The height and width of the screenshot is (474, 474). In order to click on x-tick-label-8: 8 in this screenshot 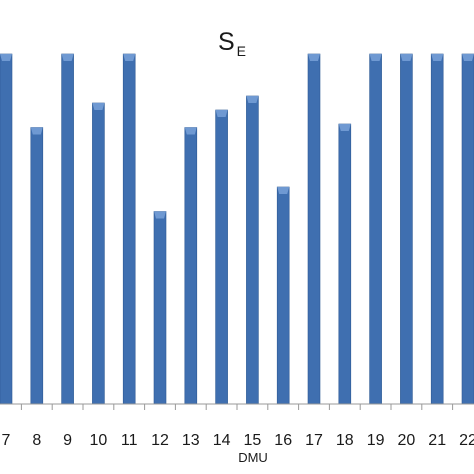, I will do `click(36, 440)`.